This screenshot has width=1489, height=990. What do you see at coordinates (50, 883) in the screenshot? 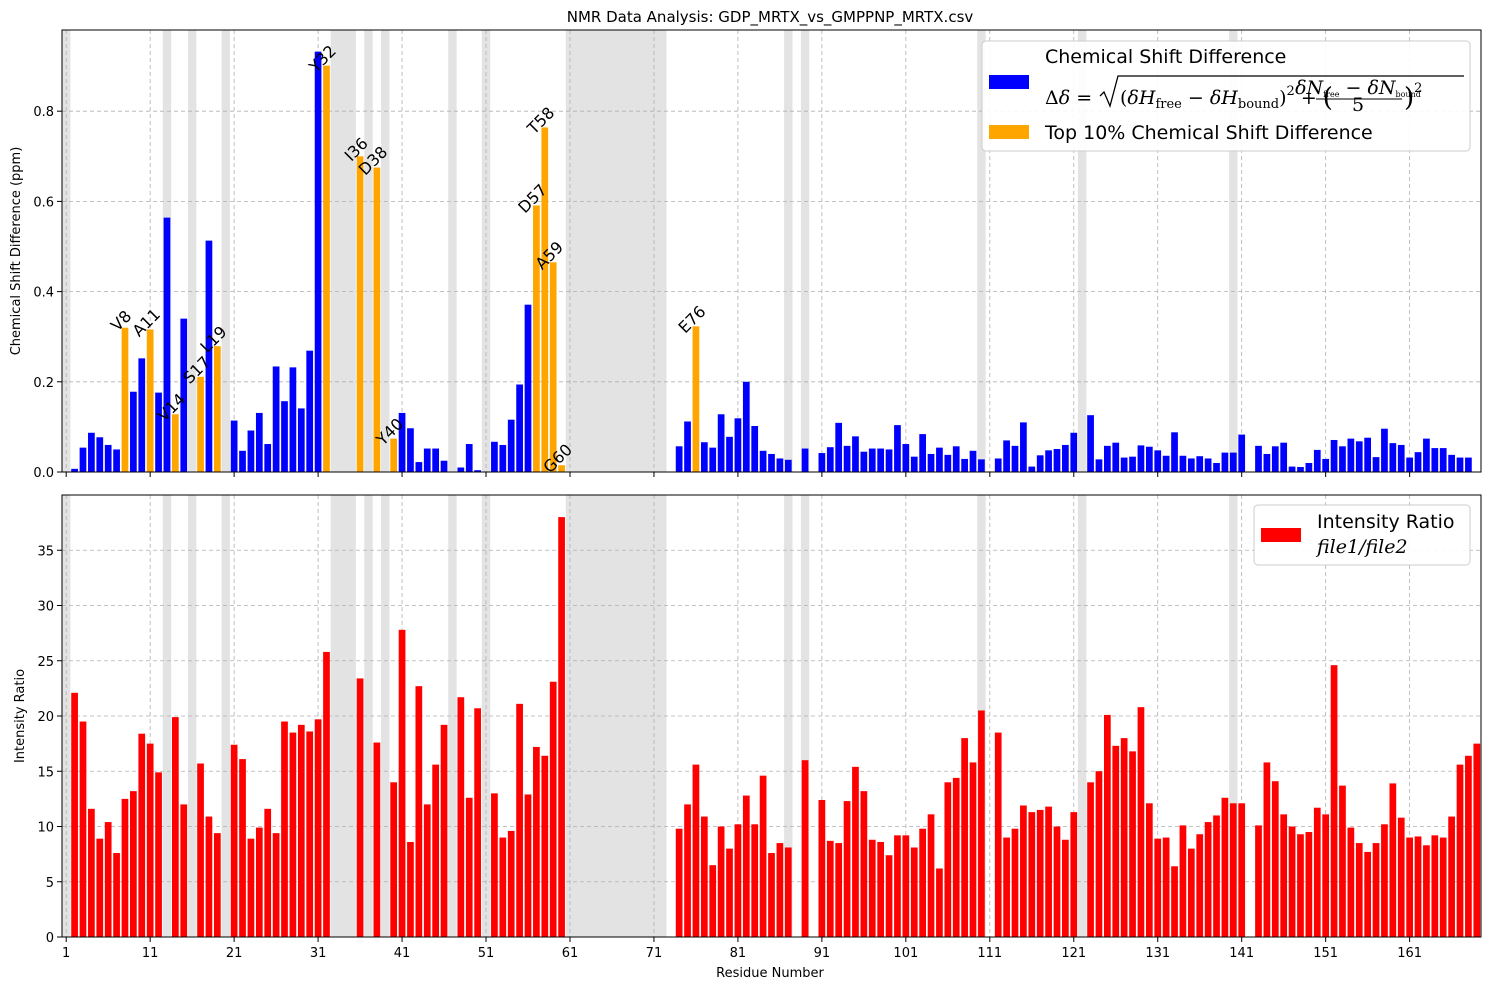
I see `y-tick-label: 5` at bounding box center [50, 883].